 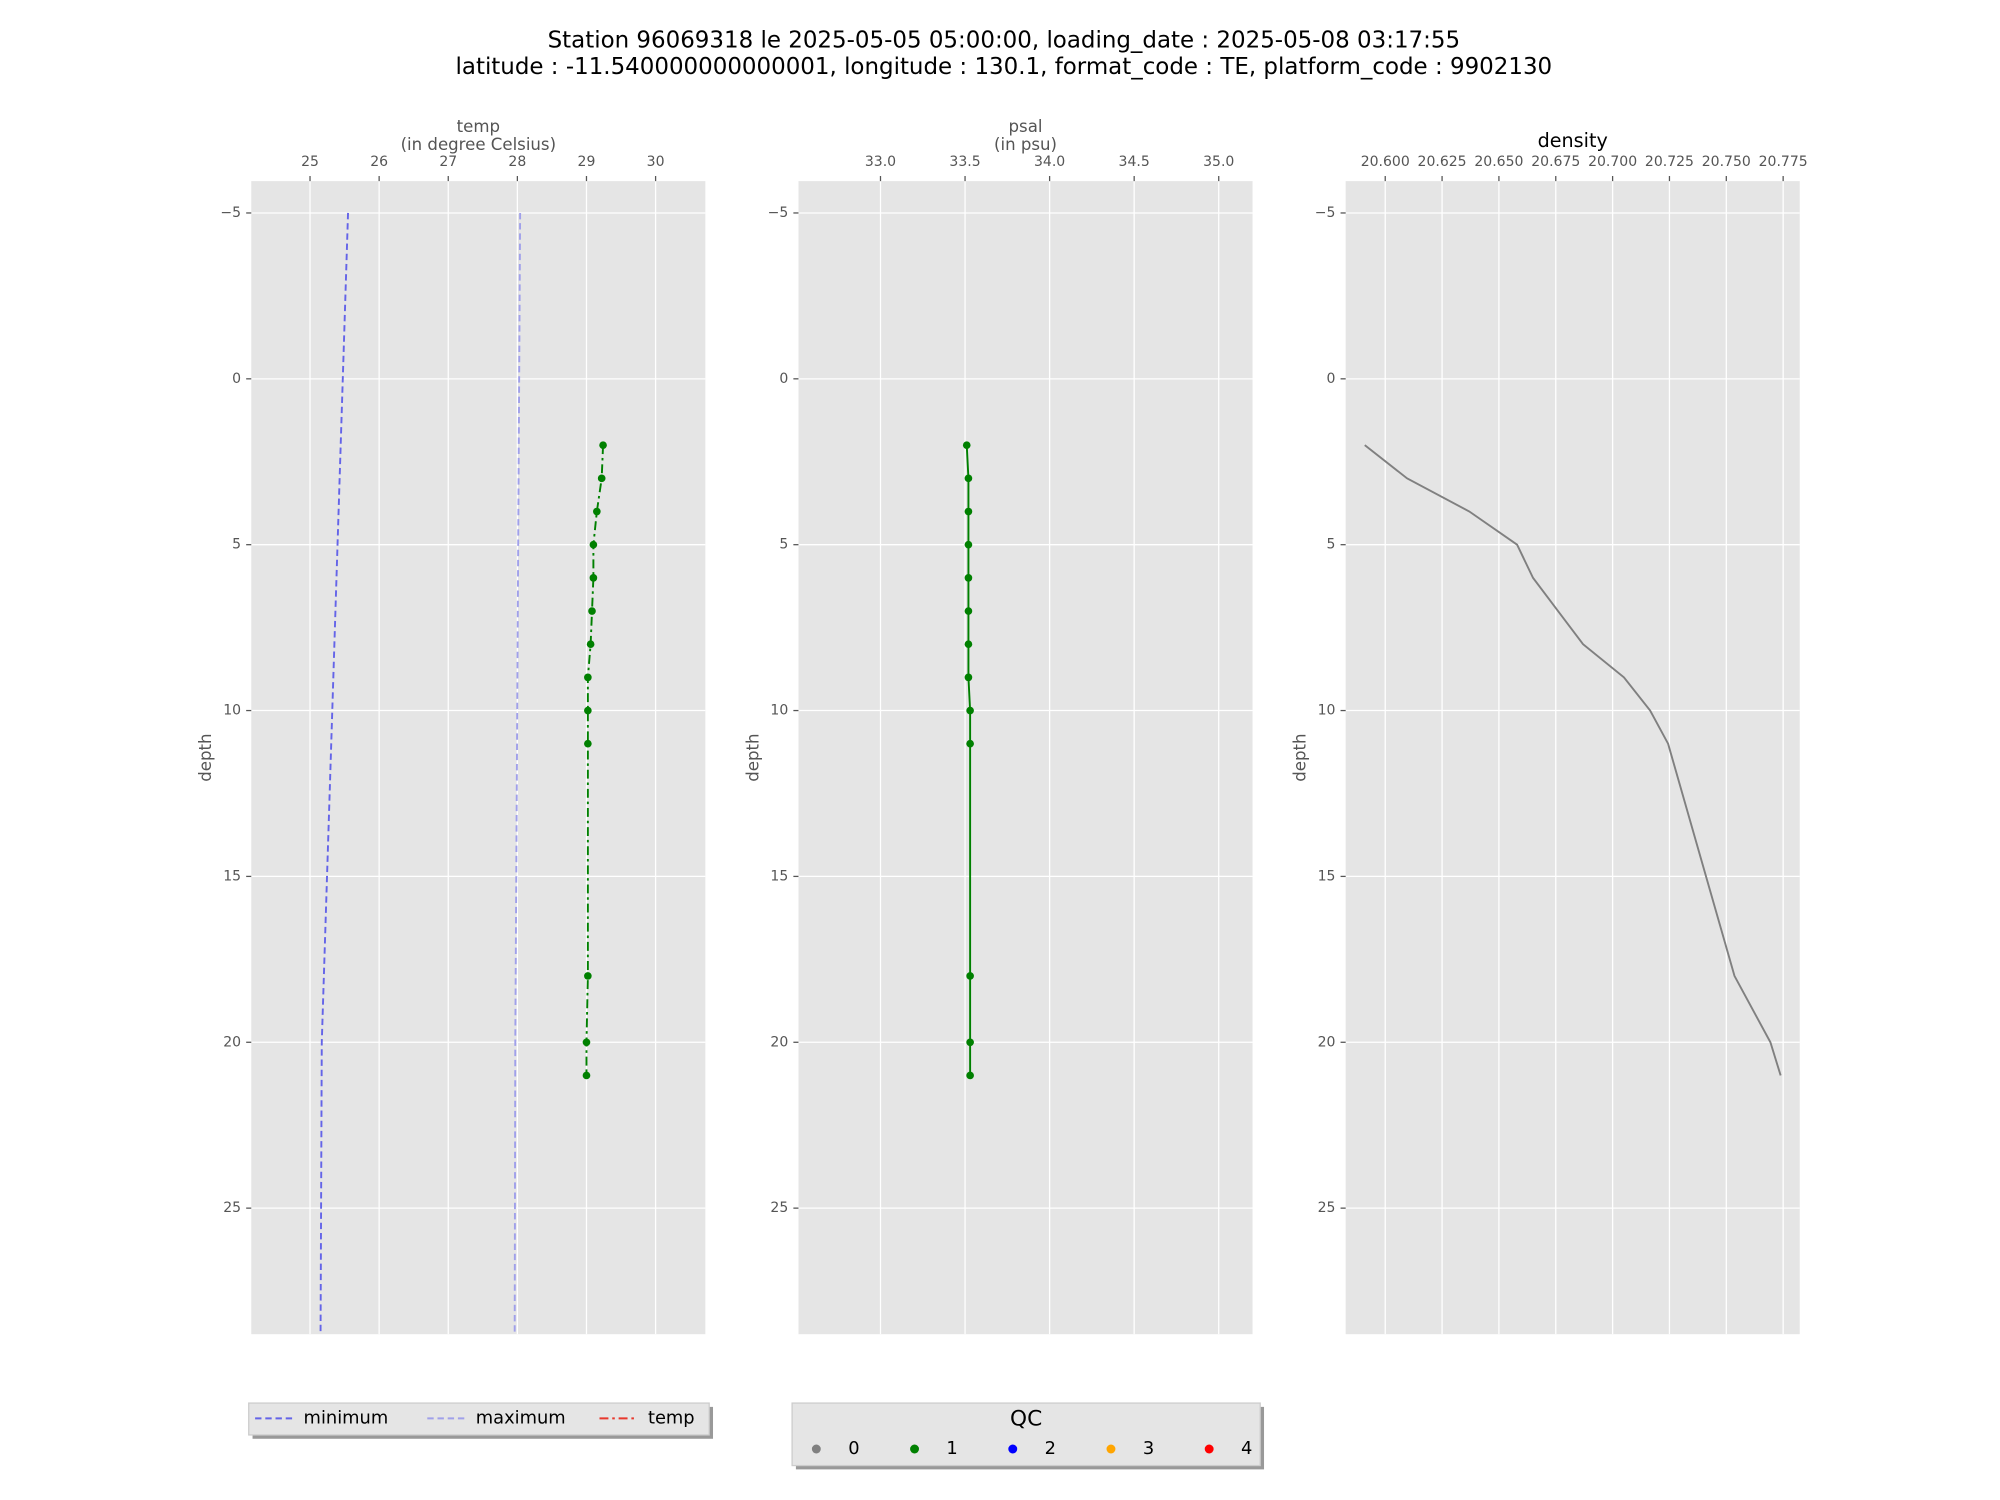 I want to click on x-tick-label: 33.0, so click(x=880, y=162).